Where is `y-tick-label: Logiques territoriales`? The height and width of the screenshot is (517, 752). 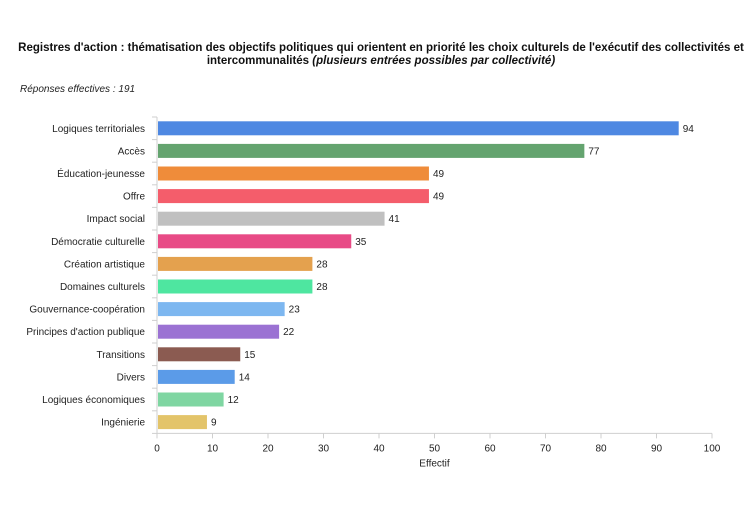 y-tick-label: Logiques territoriales is located at coordinates (98, 129).